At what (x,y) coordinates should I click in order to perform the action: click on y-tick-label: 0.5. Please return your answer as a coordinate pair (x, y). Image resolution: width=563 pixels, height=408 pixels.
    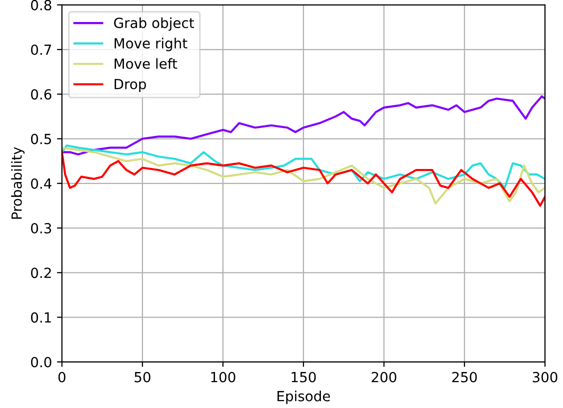
    Looking at the image, I should click on (41, 139).